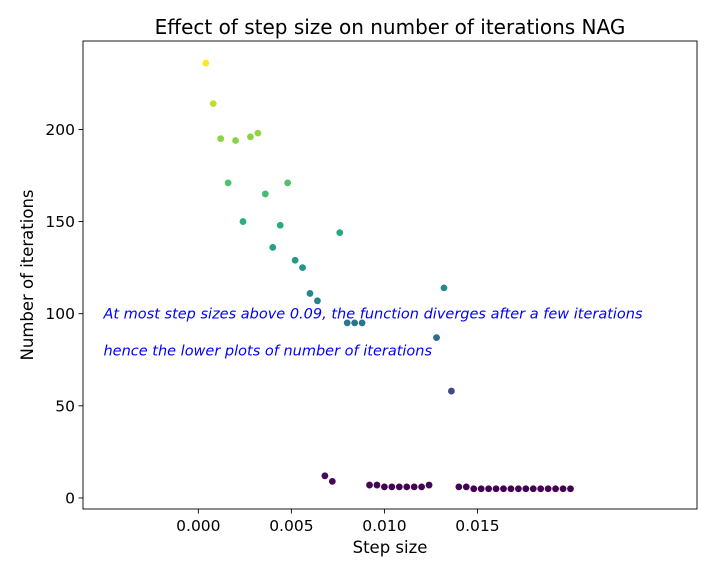  What do you see at coordinates (65, 406) in the screenshot?
I see `y-tick-label: 50` at bounding box center [65, 406].